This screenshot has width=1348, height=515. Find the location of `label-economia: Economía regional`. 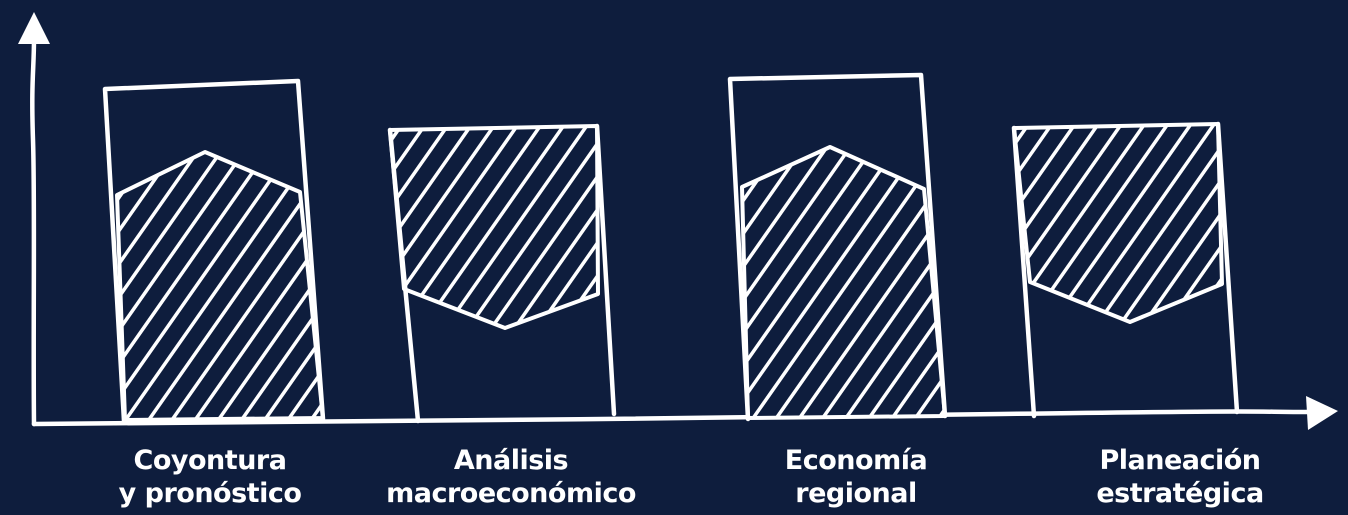

label-economia: Economía regional is located at coordinates (856, 477).